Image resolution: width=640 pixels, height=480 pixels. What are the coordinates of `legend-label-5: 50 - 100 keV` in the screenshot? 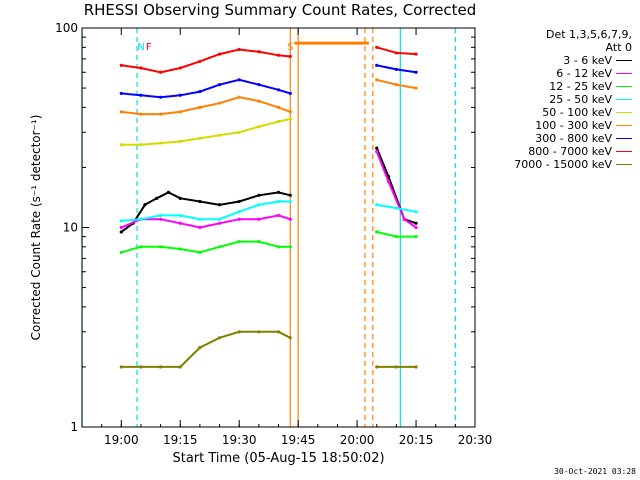 It's located at (577, 112).